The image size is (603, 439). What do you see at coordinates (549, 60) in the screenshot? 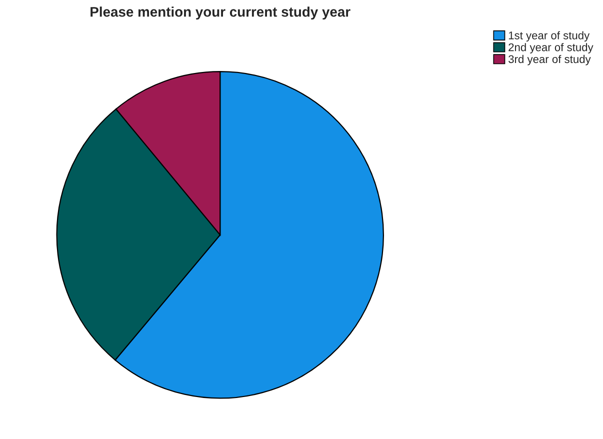
I see `legend-label: 3rd year of study` at bounding box center [549, 60].